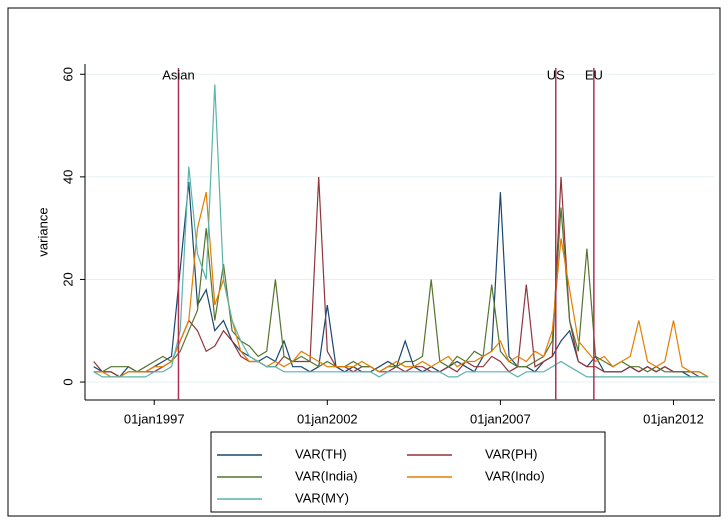 This screenshot has height=524, width=728. I want to click on event-label: US, so click(556, 74).